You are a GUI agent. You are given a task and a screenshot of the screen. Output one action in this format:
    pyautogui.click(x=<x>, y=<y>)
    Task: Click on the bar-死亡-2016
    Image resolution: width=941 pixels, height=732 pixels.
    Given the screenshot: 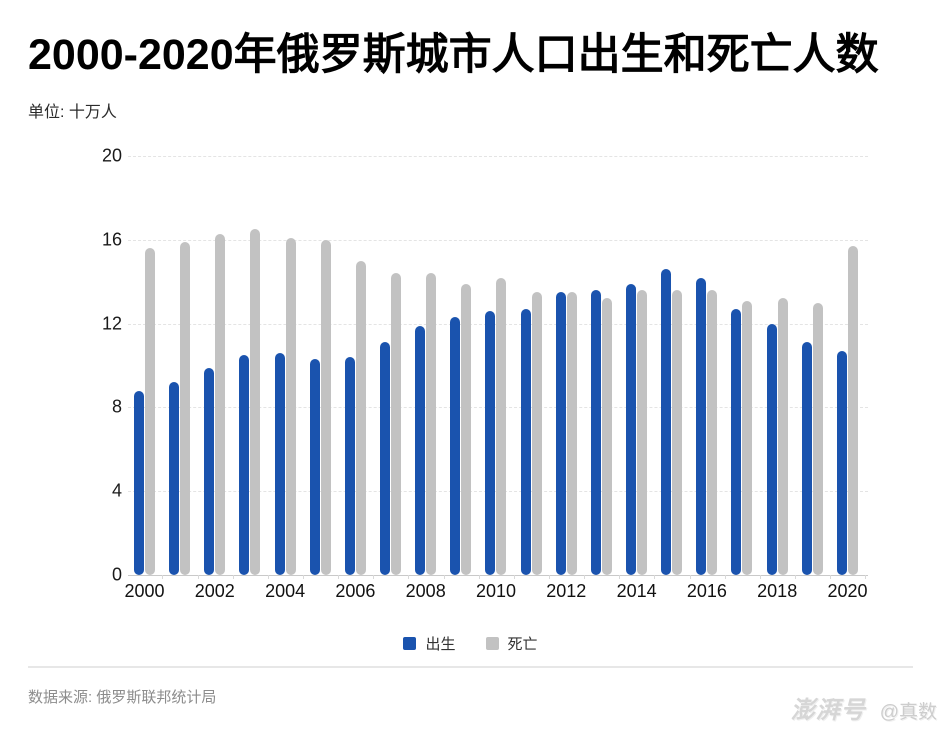 What is the action you would take?
    pyautogui.click(x=712, y=432)
    